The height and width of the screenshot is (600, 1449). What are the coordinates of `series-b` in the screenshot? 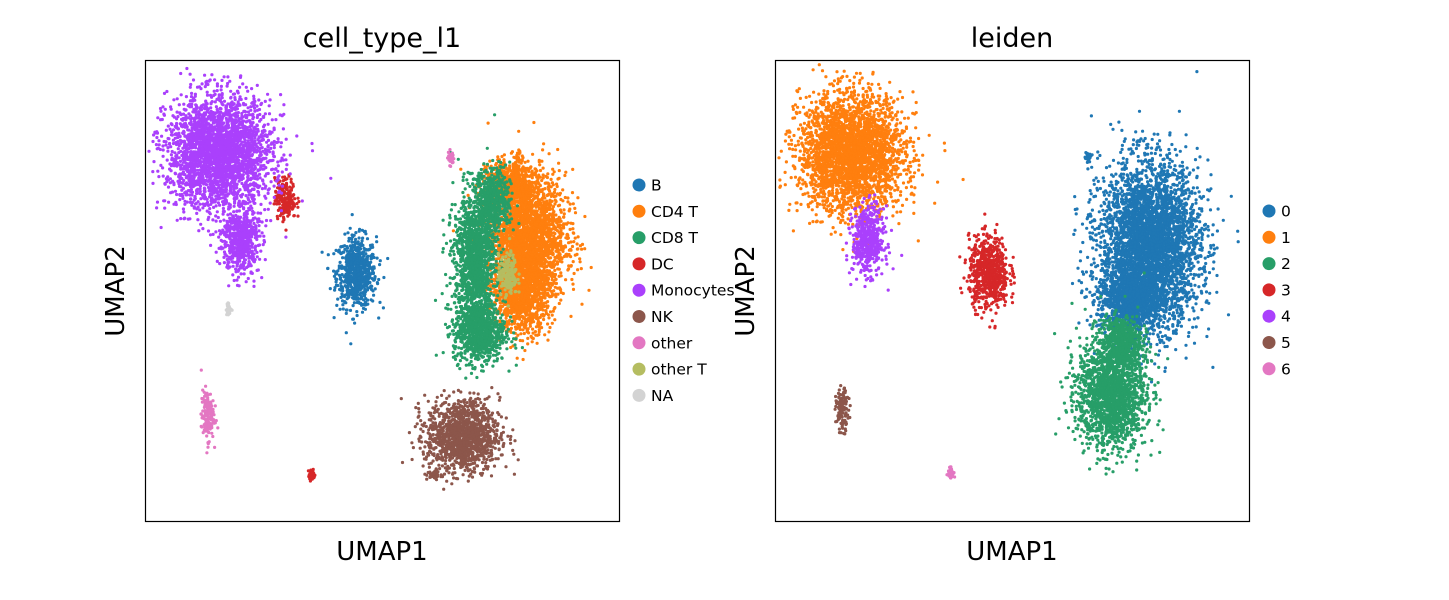 It's located at (355, 279).